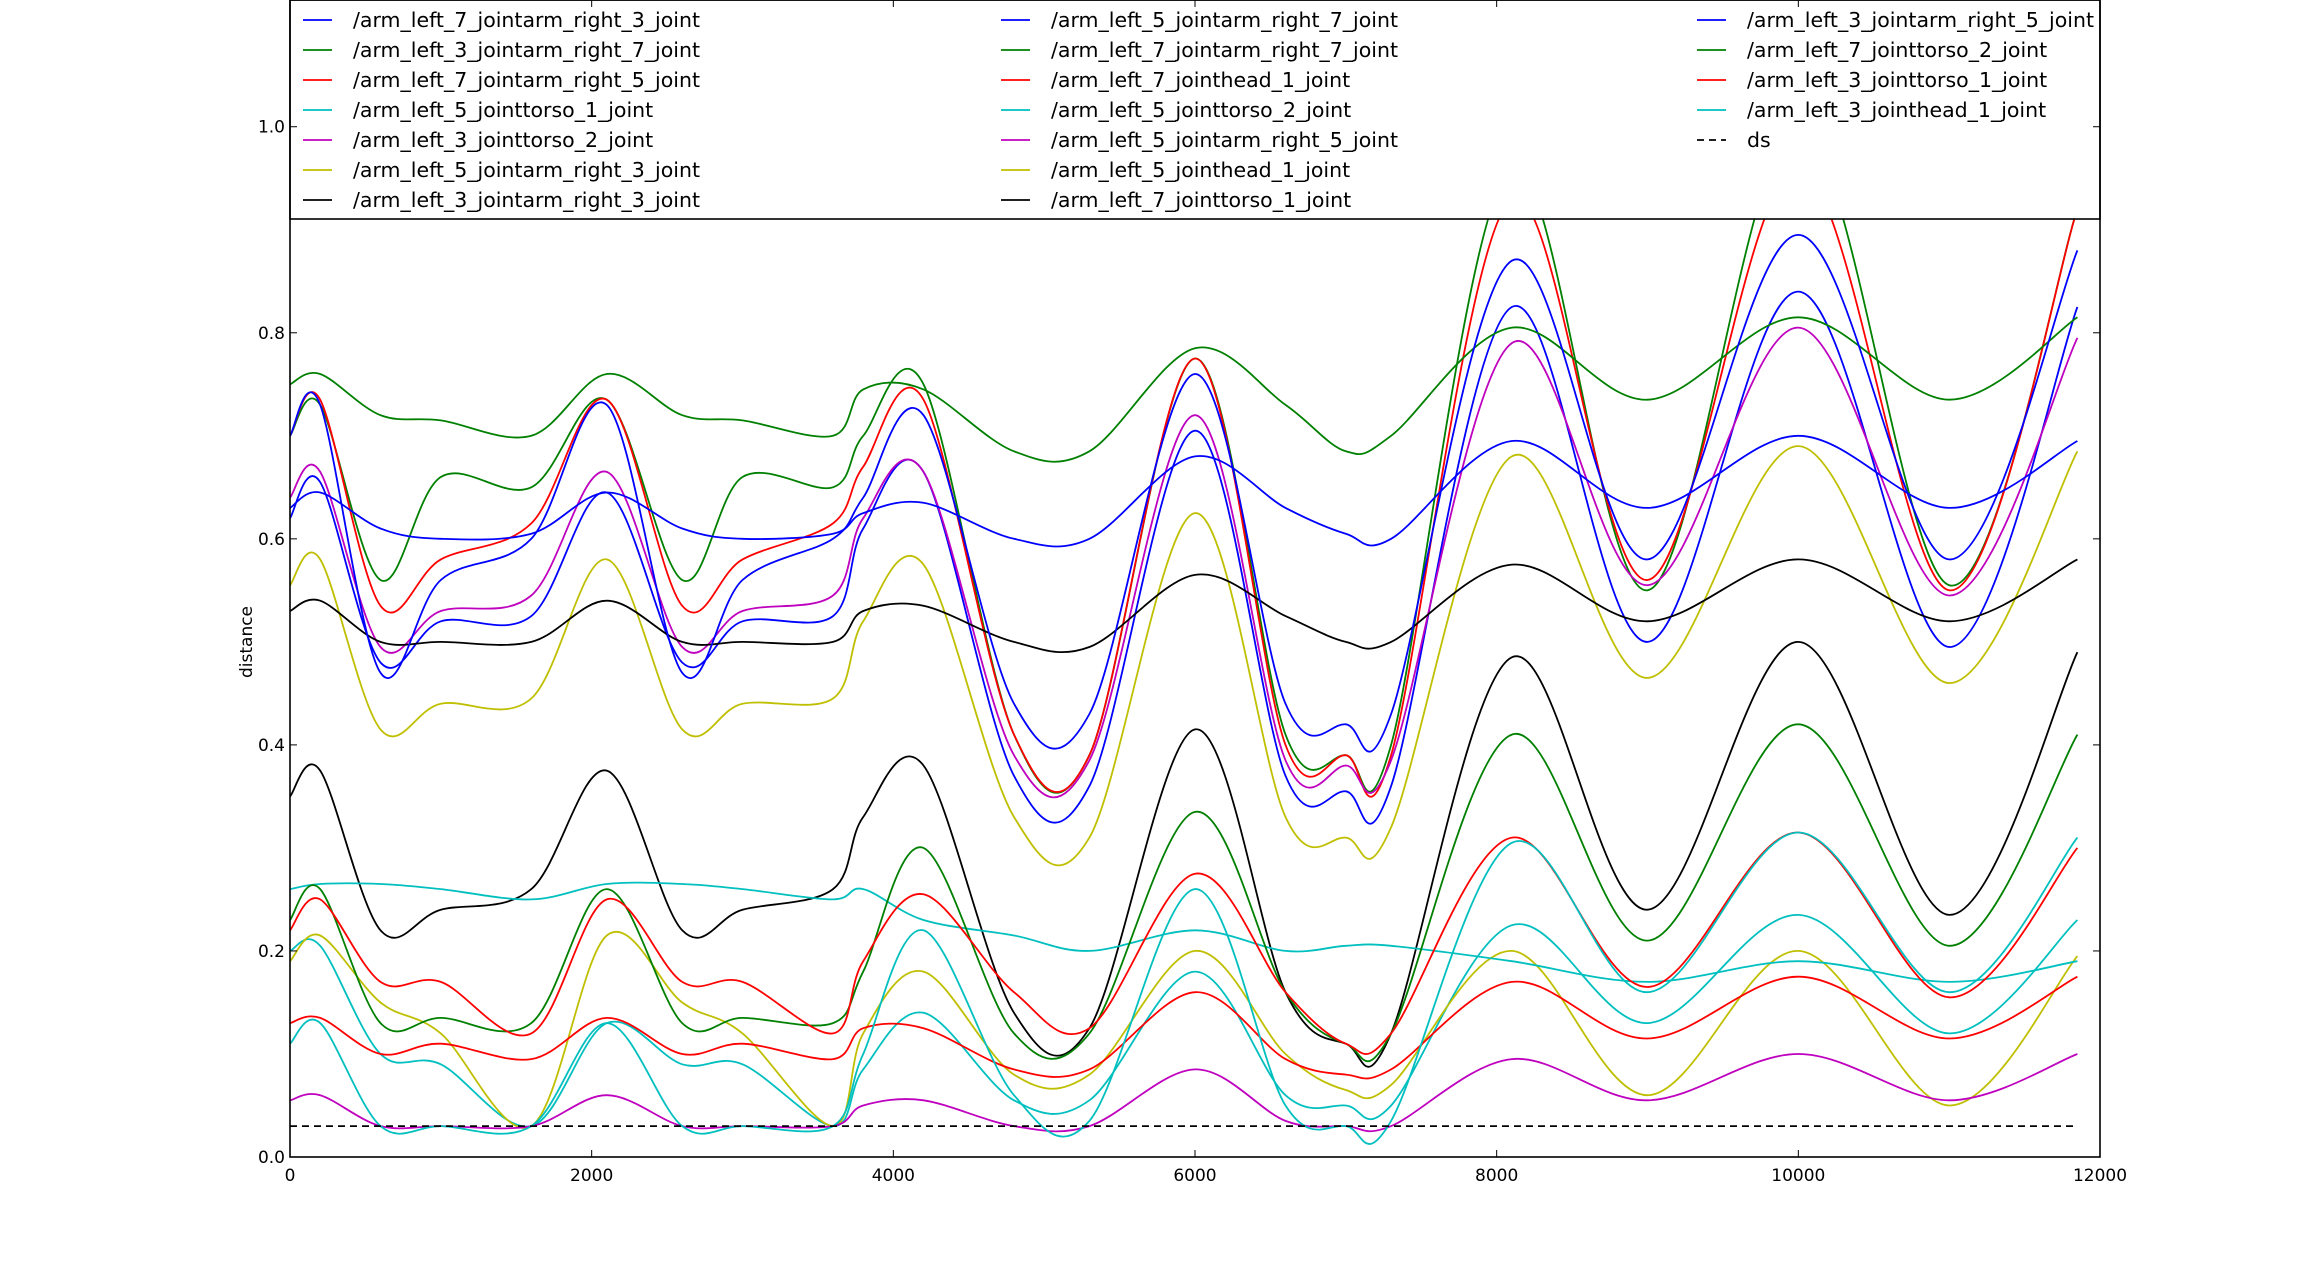 The height and width of the screenshot is (1277, 2318). What do you see at coordinates (1896, 110) in the screenshot?
I see `legend-label-18: /arm_left_3_jointhead_1_joint` at bounding box center [1896, 110].